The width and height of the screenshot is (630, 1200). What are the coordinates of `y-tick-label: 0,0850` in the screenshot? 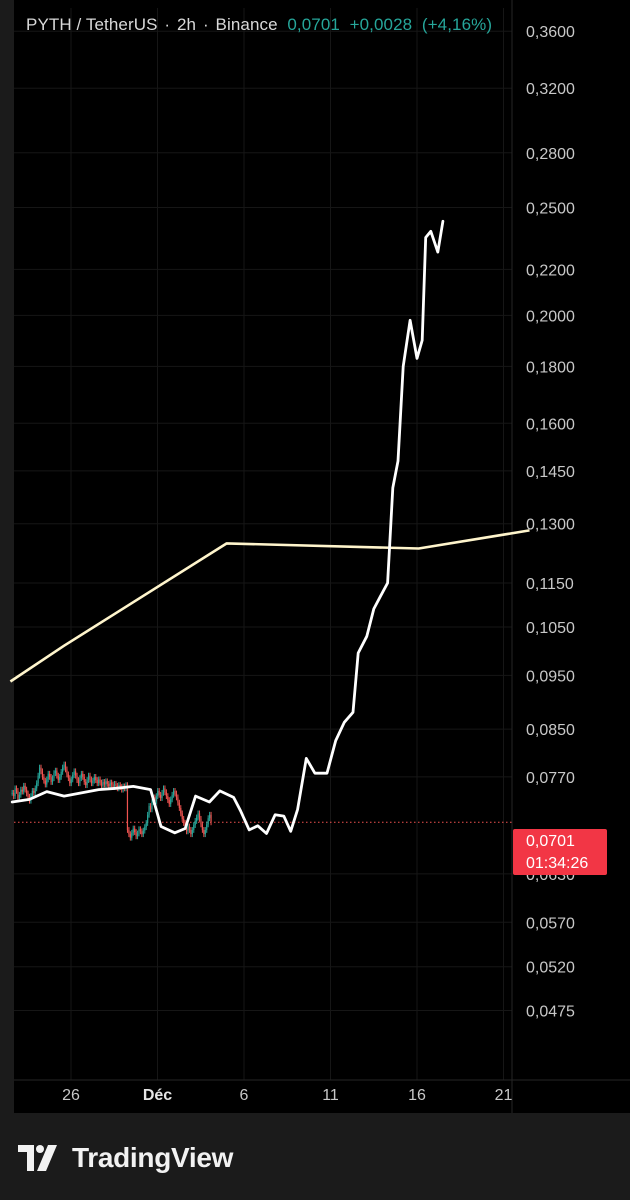 It's located at (550, 730).